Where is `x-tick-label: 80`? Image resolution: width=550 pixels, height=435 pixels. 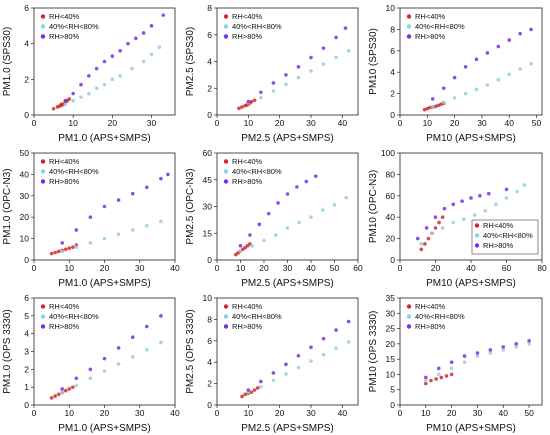
x-tick-label: 80 is located at coordinates (542, 268).